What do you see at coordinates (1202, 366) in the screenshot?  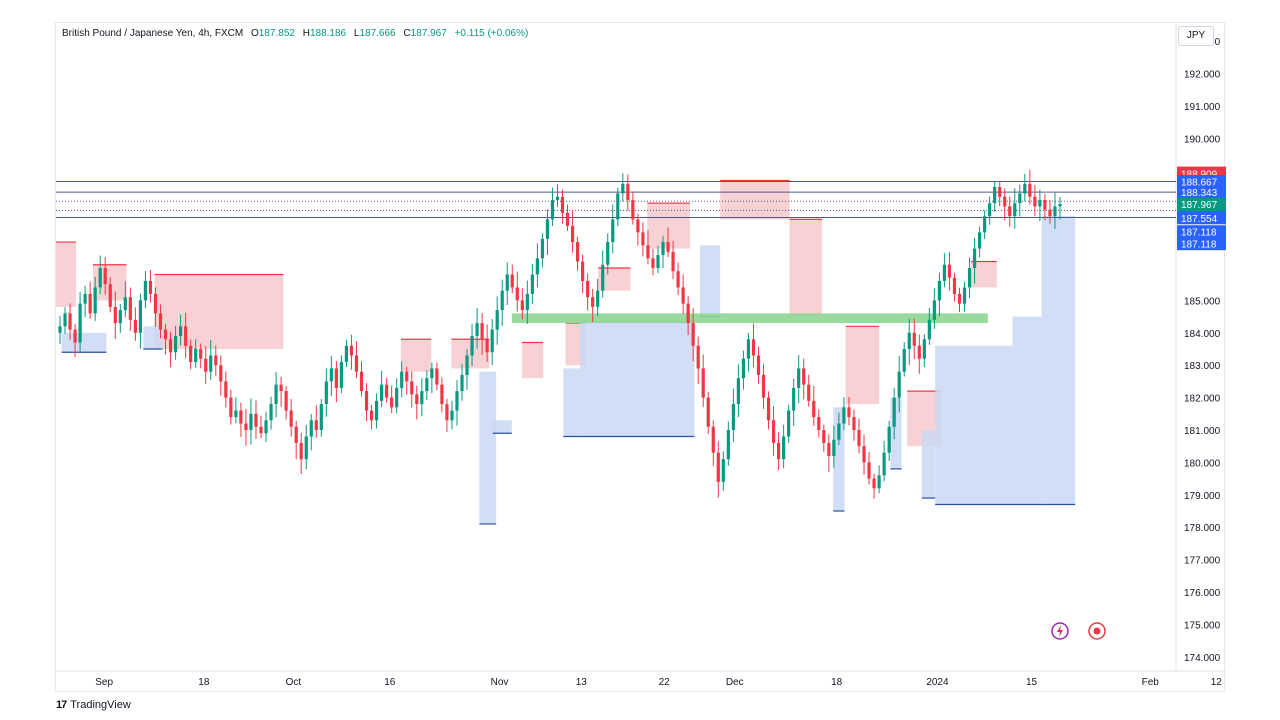 I see `y-tick-label: 183.000` at bounding box center [1202, 366].